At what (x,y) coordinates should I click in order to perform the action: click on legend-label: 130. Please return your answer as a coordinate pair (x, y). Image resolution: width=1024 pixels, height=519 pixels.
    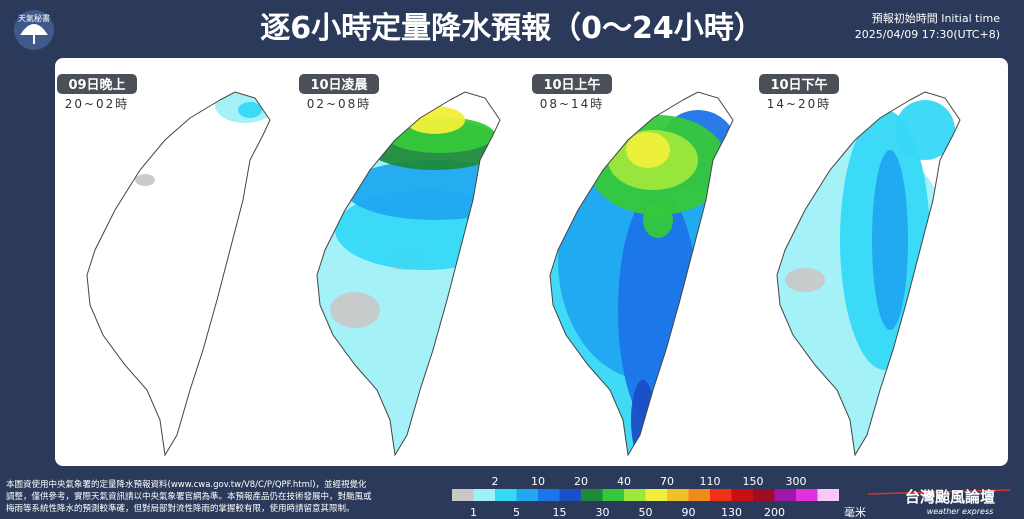
    Looking at the image, I should click on (731, 512).